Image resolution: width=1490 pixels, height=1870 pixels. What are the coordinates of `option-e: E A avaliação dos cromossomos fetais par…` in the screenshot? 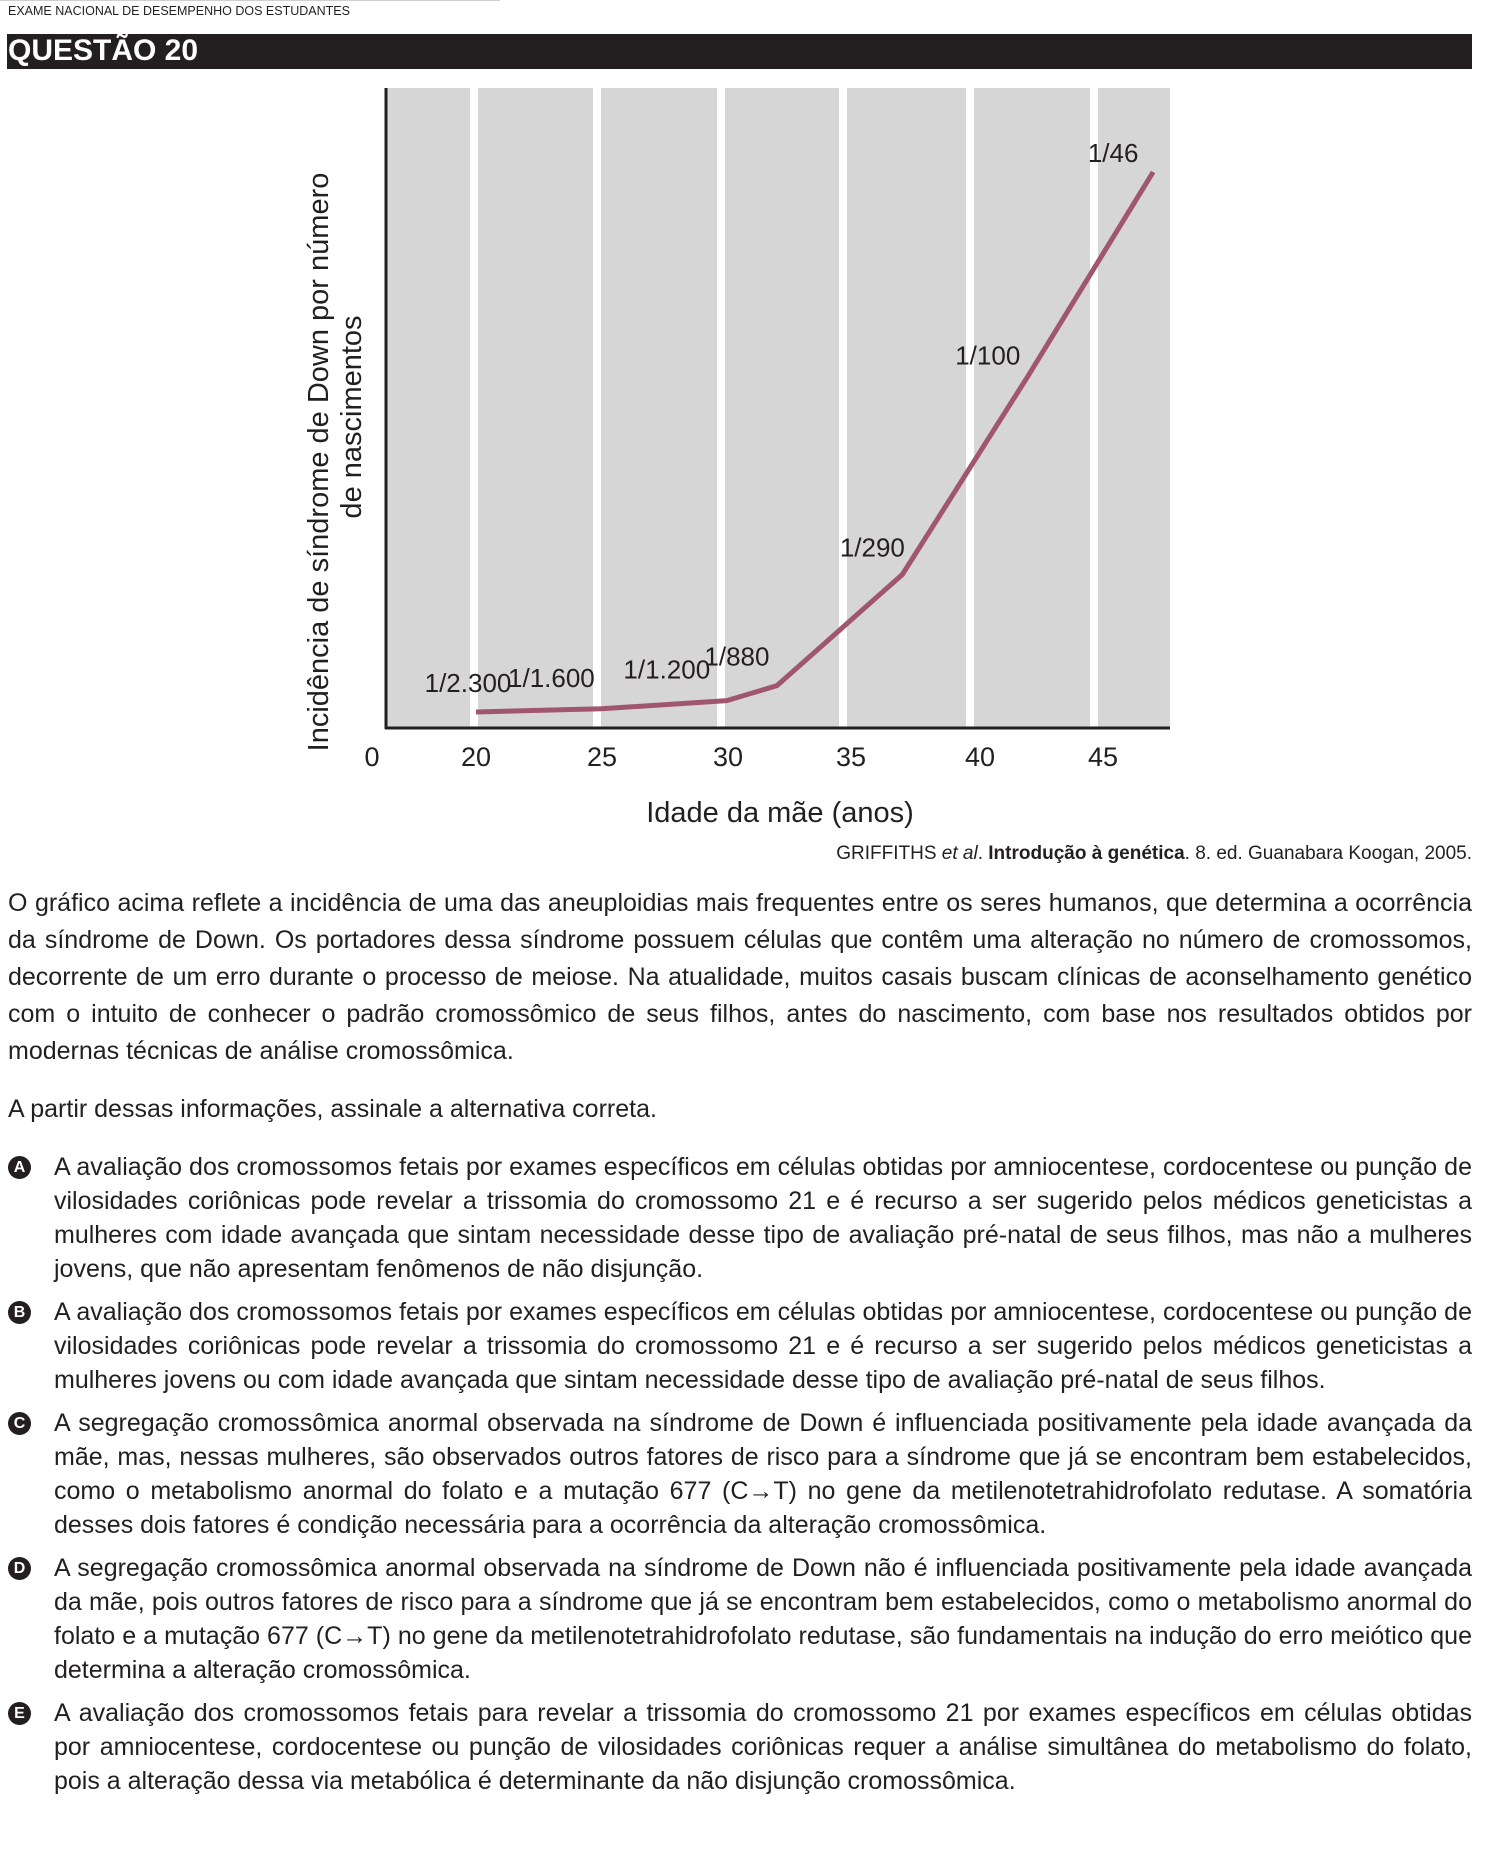 It's located at (740, 1747).